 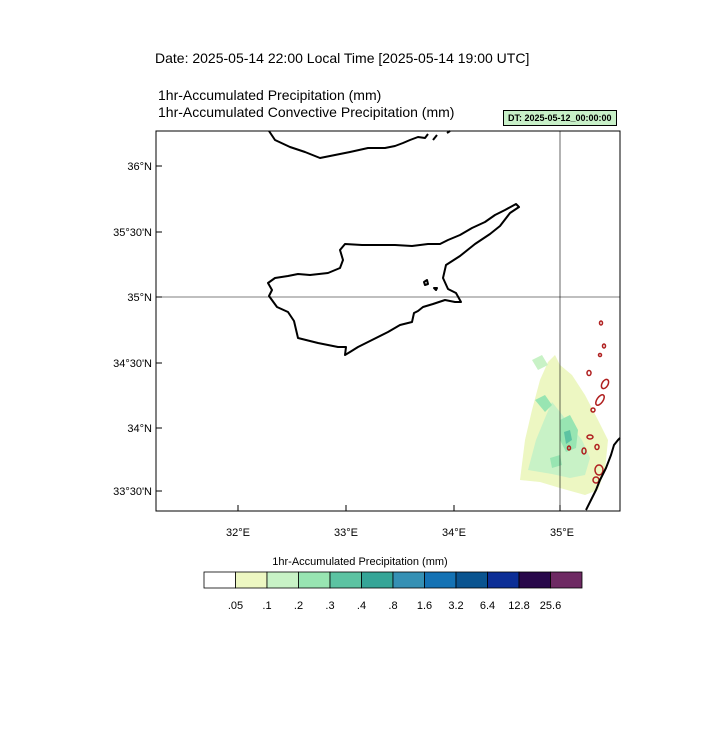 What do you see at coordinates (400, 533) in the screenshot?
I see `longitude-labels: 32°E 33°E 34°E 35°E` at bounding box center [400, 533].